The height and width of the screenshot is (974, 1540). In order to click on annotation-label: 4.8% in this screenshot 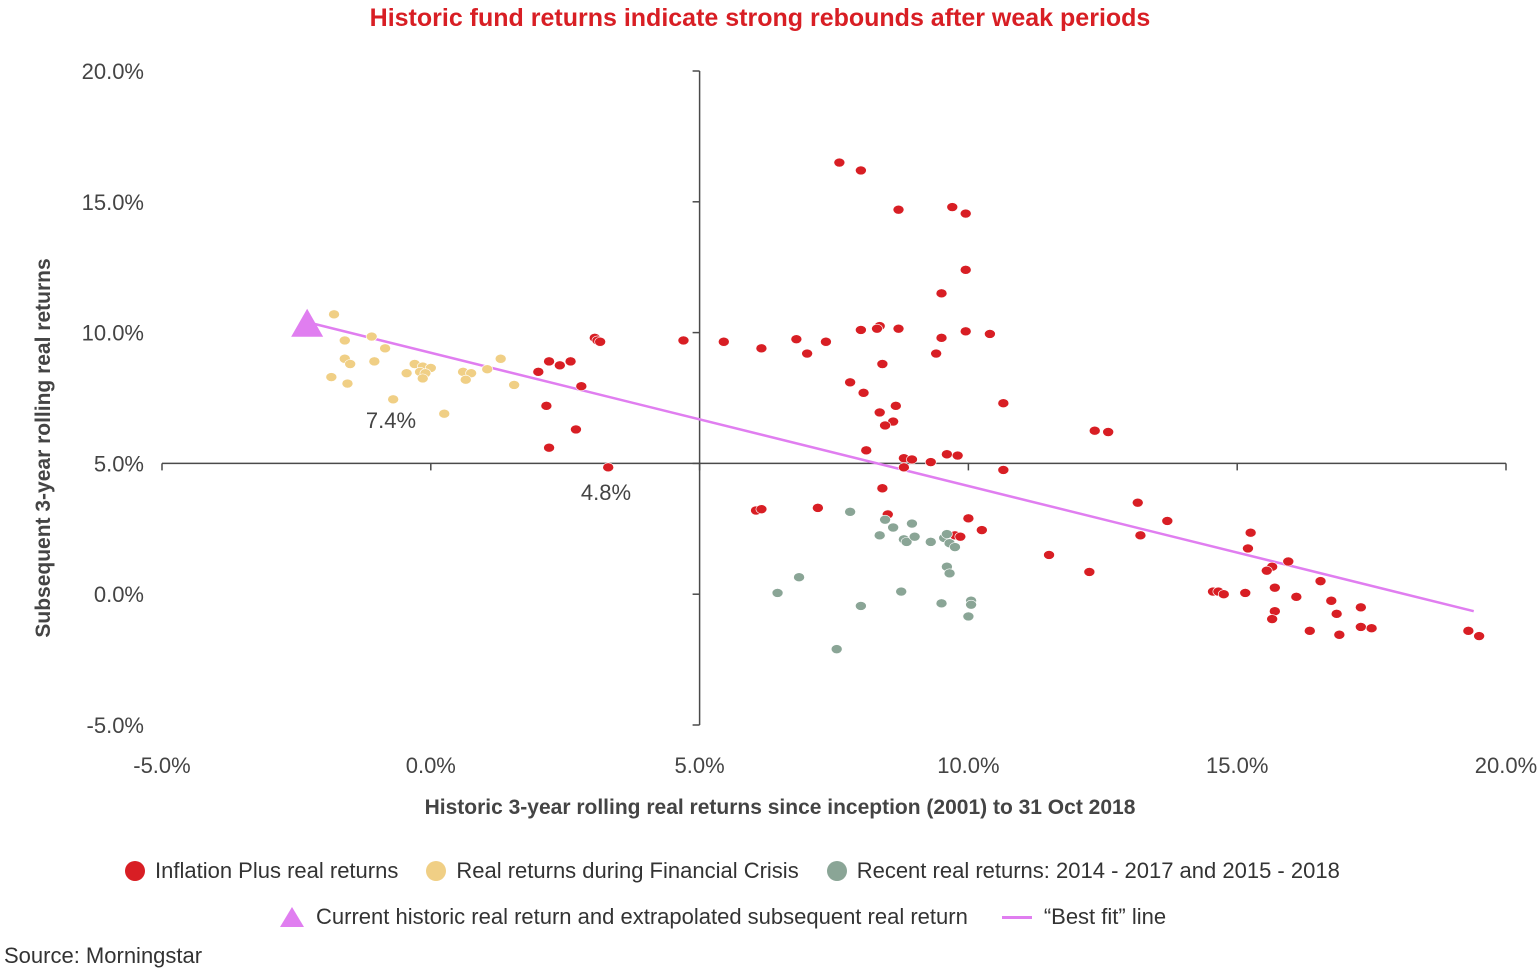, I will do `click(606, 492)`.